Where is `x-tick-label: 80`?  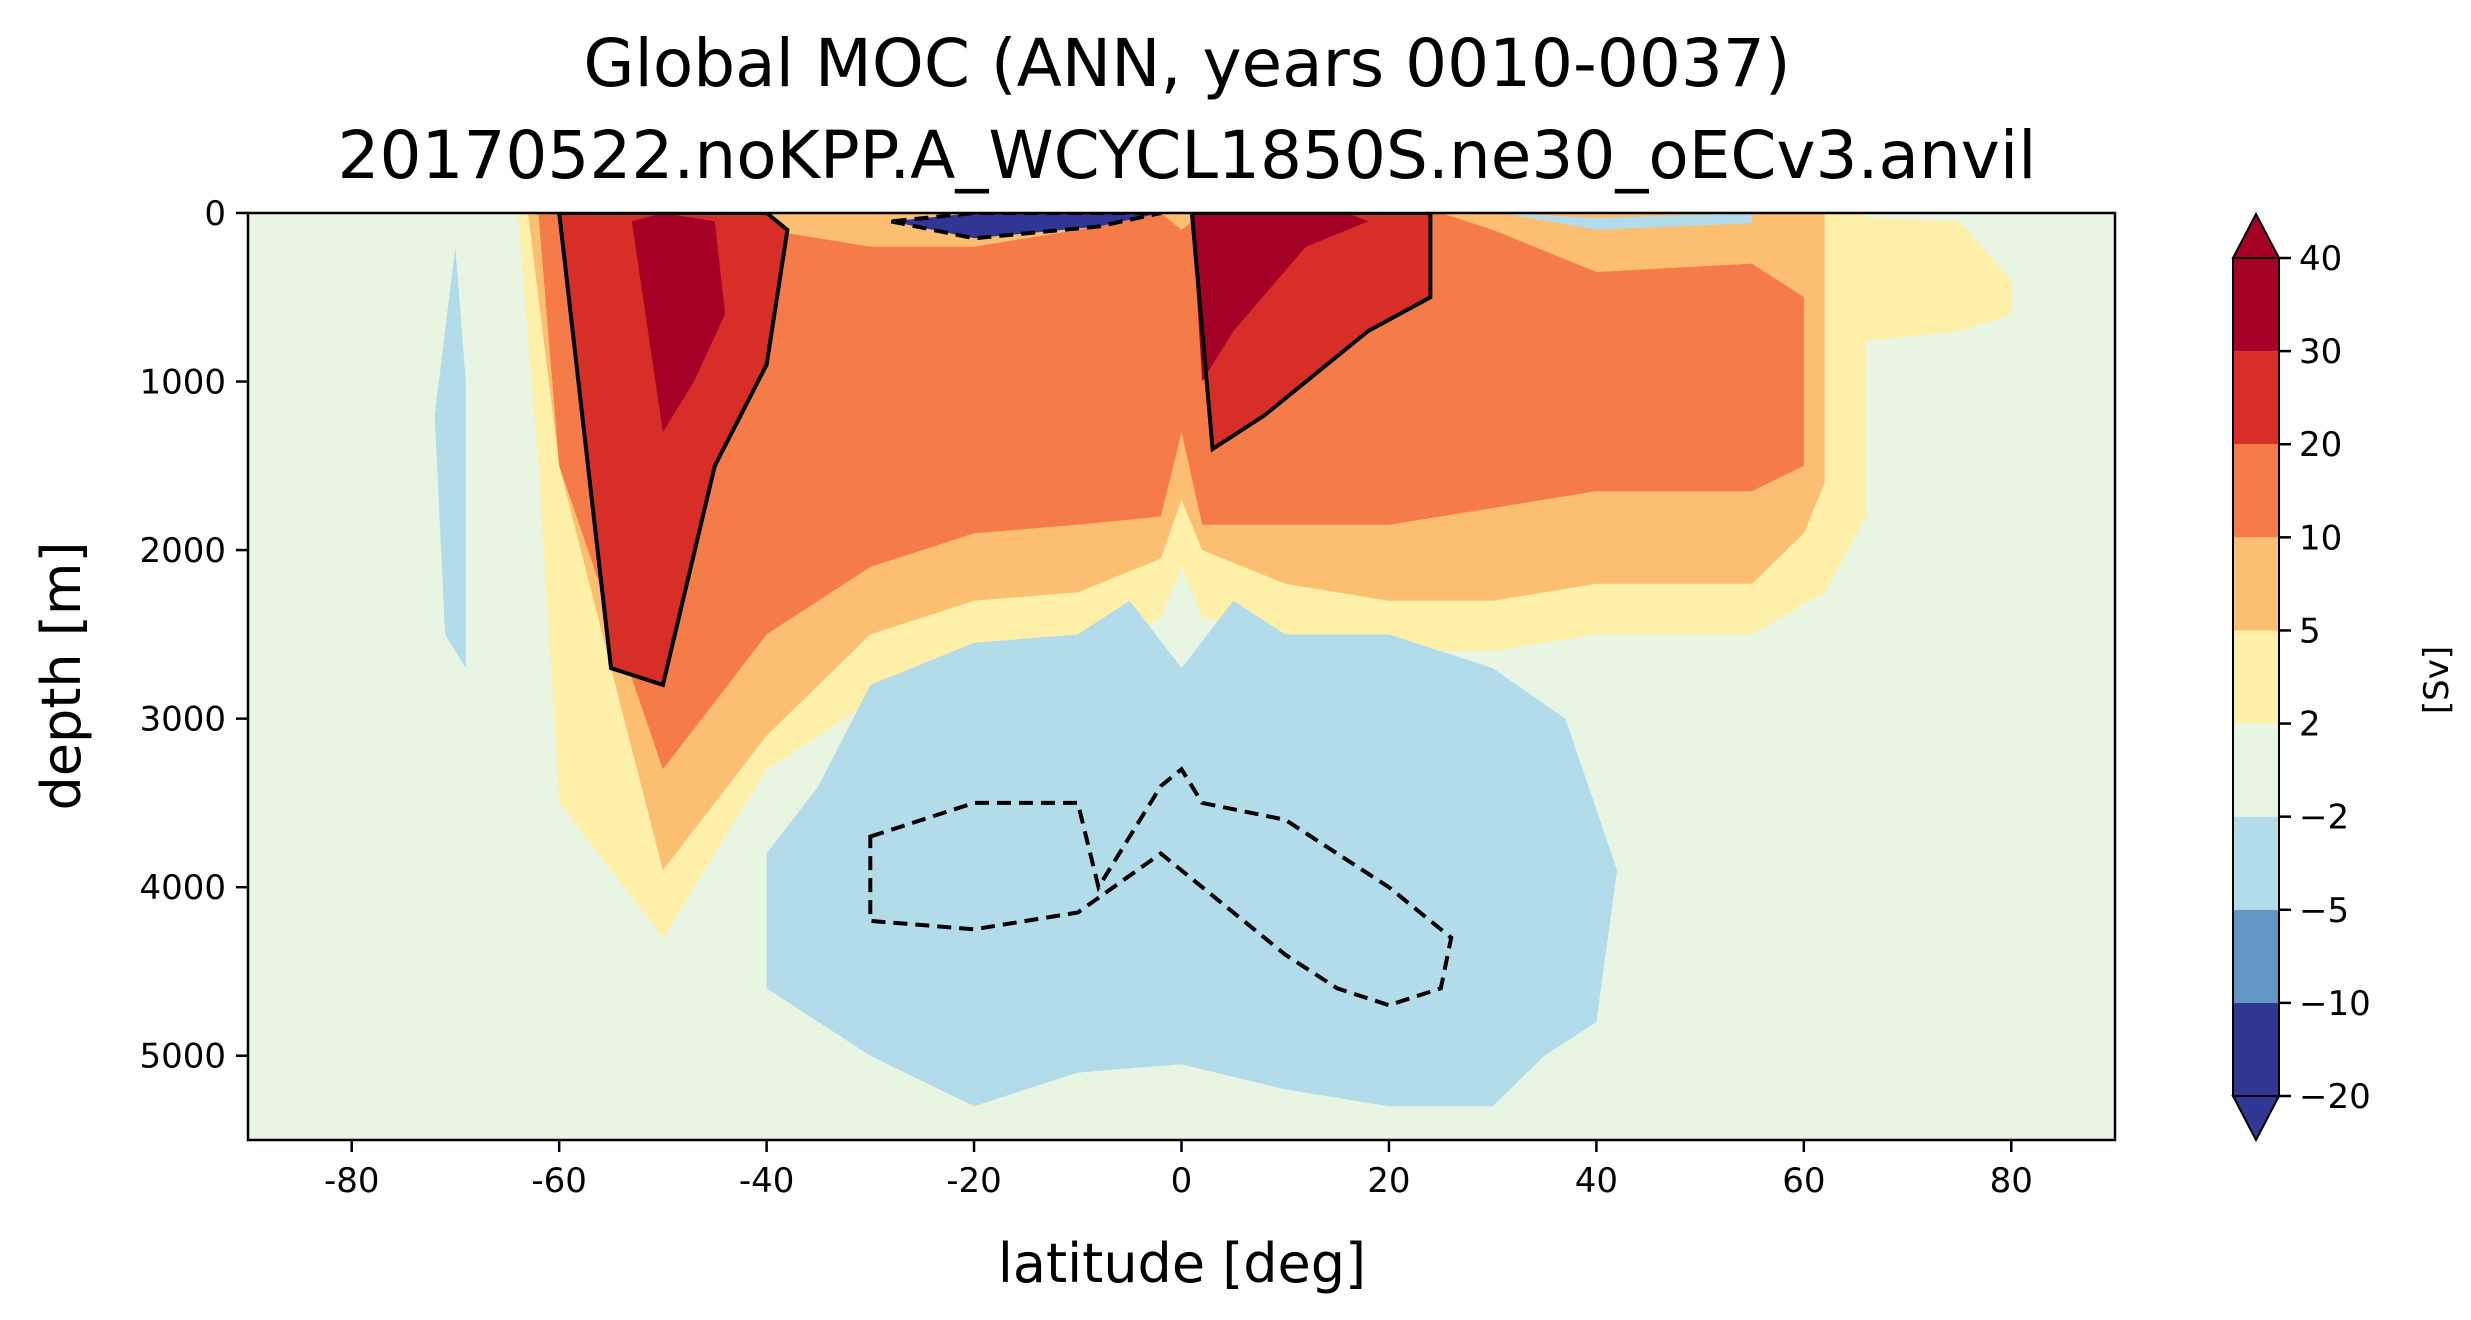
x-tick-label: 80 is located at coordinates (2011, 1181).